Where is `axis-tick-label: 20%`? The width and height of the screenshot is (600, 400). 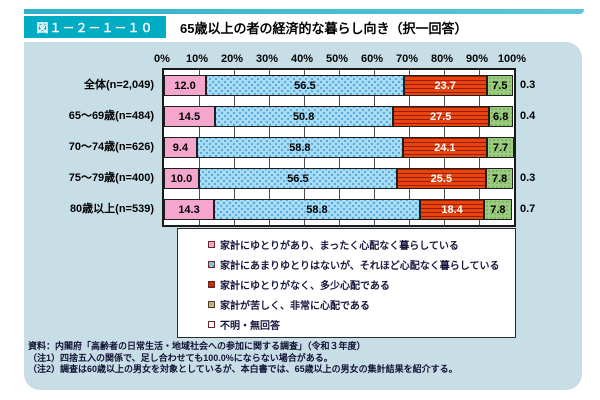
axis-tick-label: 20% is located at coordinates (232, 59).